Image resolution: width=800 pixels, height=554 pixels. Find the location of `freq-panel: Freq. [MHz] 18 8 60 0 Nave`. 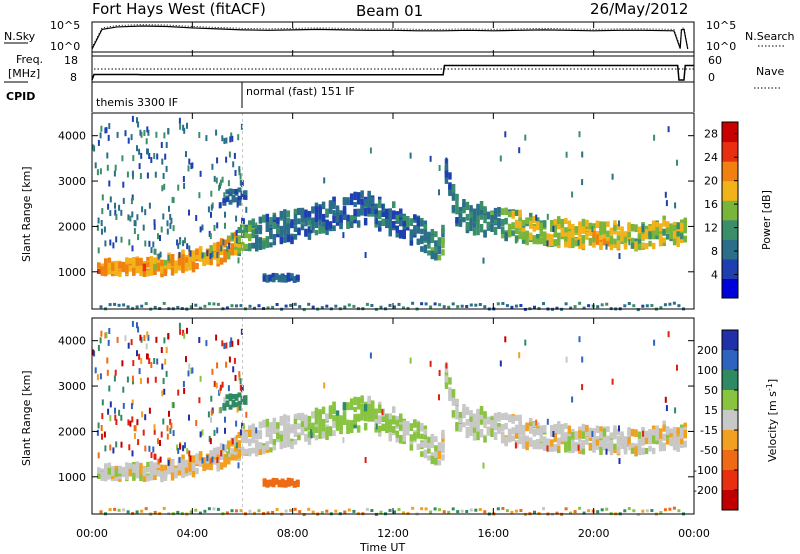

freq-panel: Freq. [MHz] 18 8 60 0 Nave is located at coordinates (394, 71).